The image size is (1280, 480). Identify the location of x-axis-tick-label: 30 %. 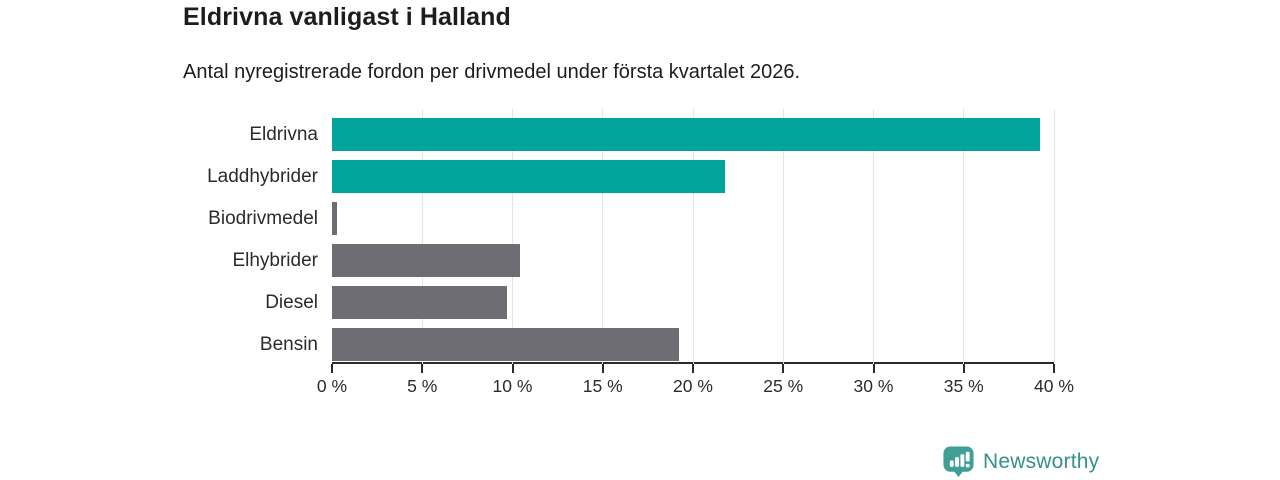
(873, 386).